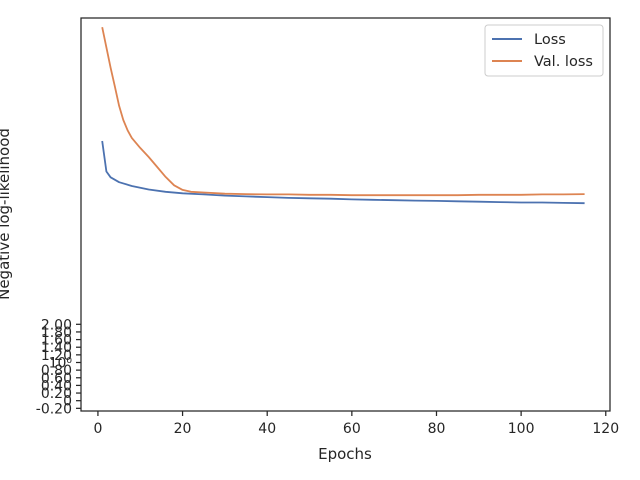 The height and width of the screenshot is (480, 640). Describe the element at coordinates (56, 394) in the screenshot. I see `y-tick-label: 0.20` at that location.